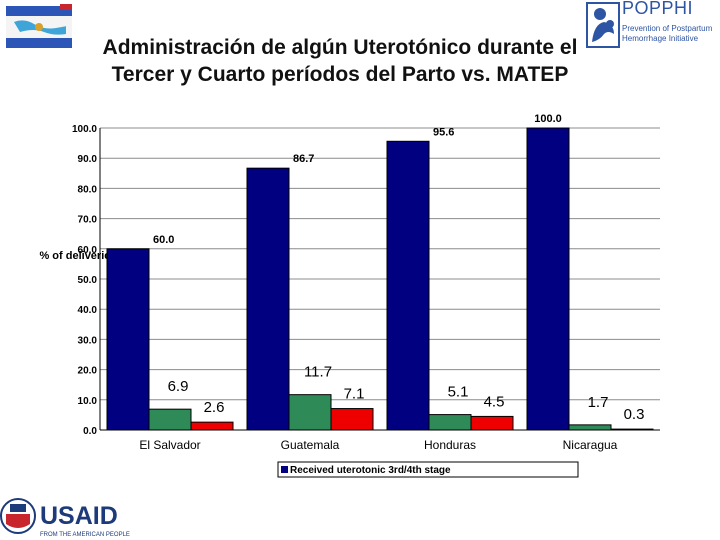 The width and height of the screenshot is (720, 540). I want to click on y-tick-label: 90.0, so click(88, 159).